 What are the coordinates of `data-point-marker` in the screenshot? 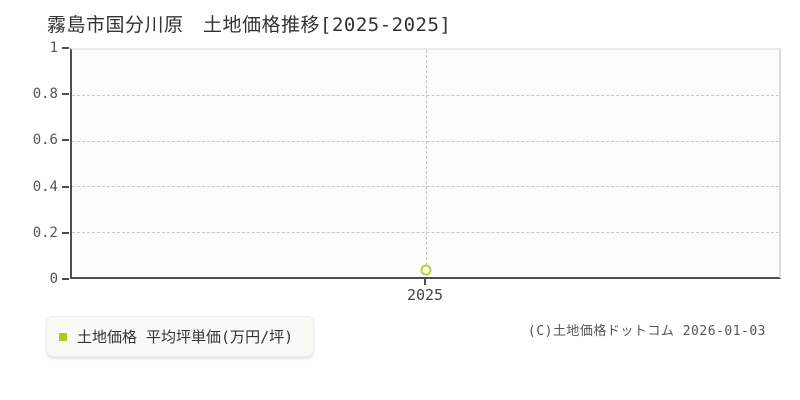 It's located at (425, 270).